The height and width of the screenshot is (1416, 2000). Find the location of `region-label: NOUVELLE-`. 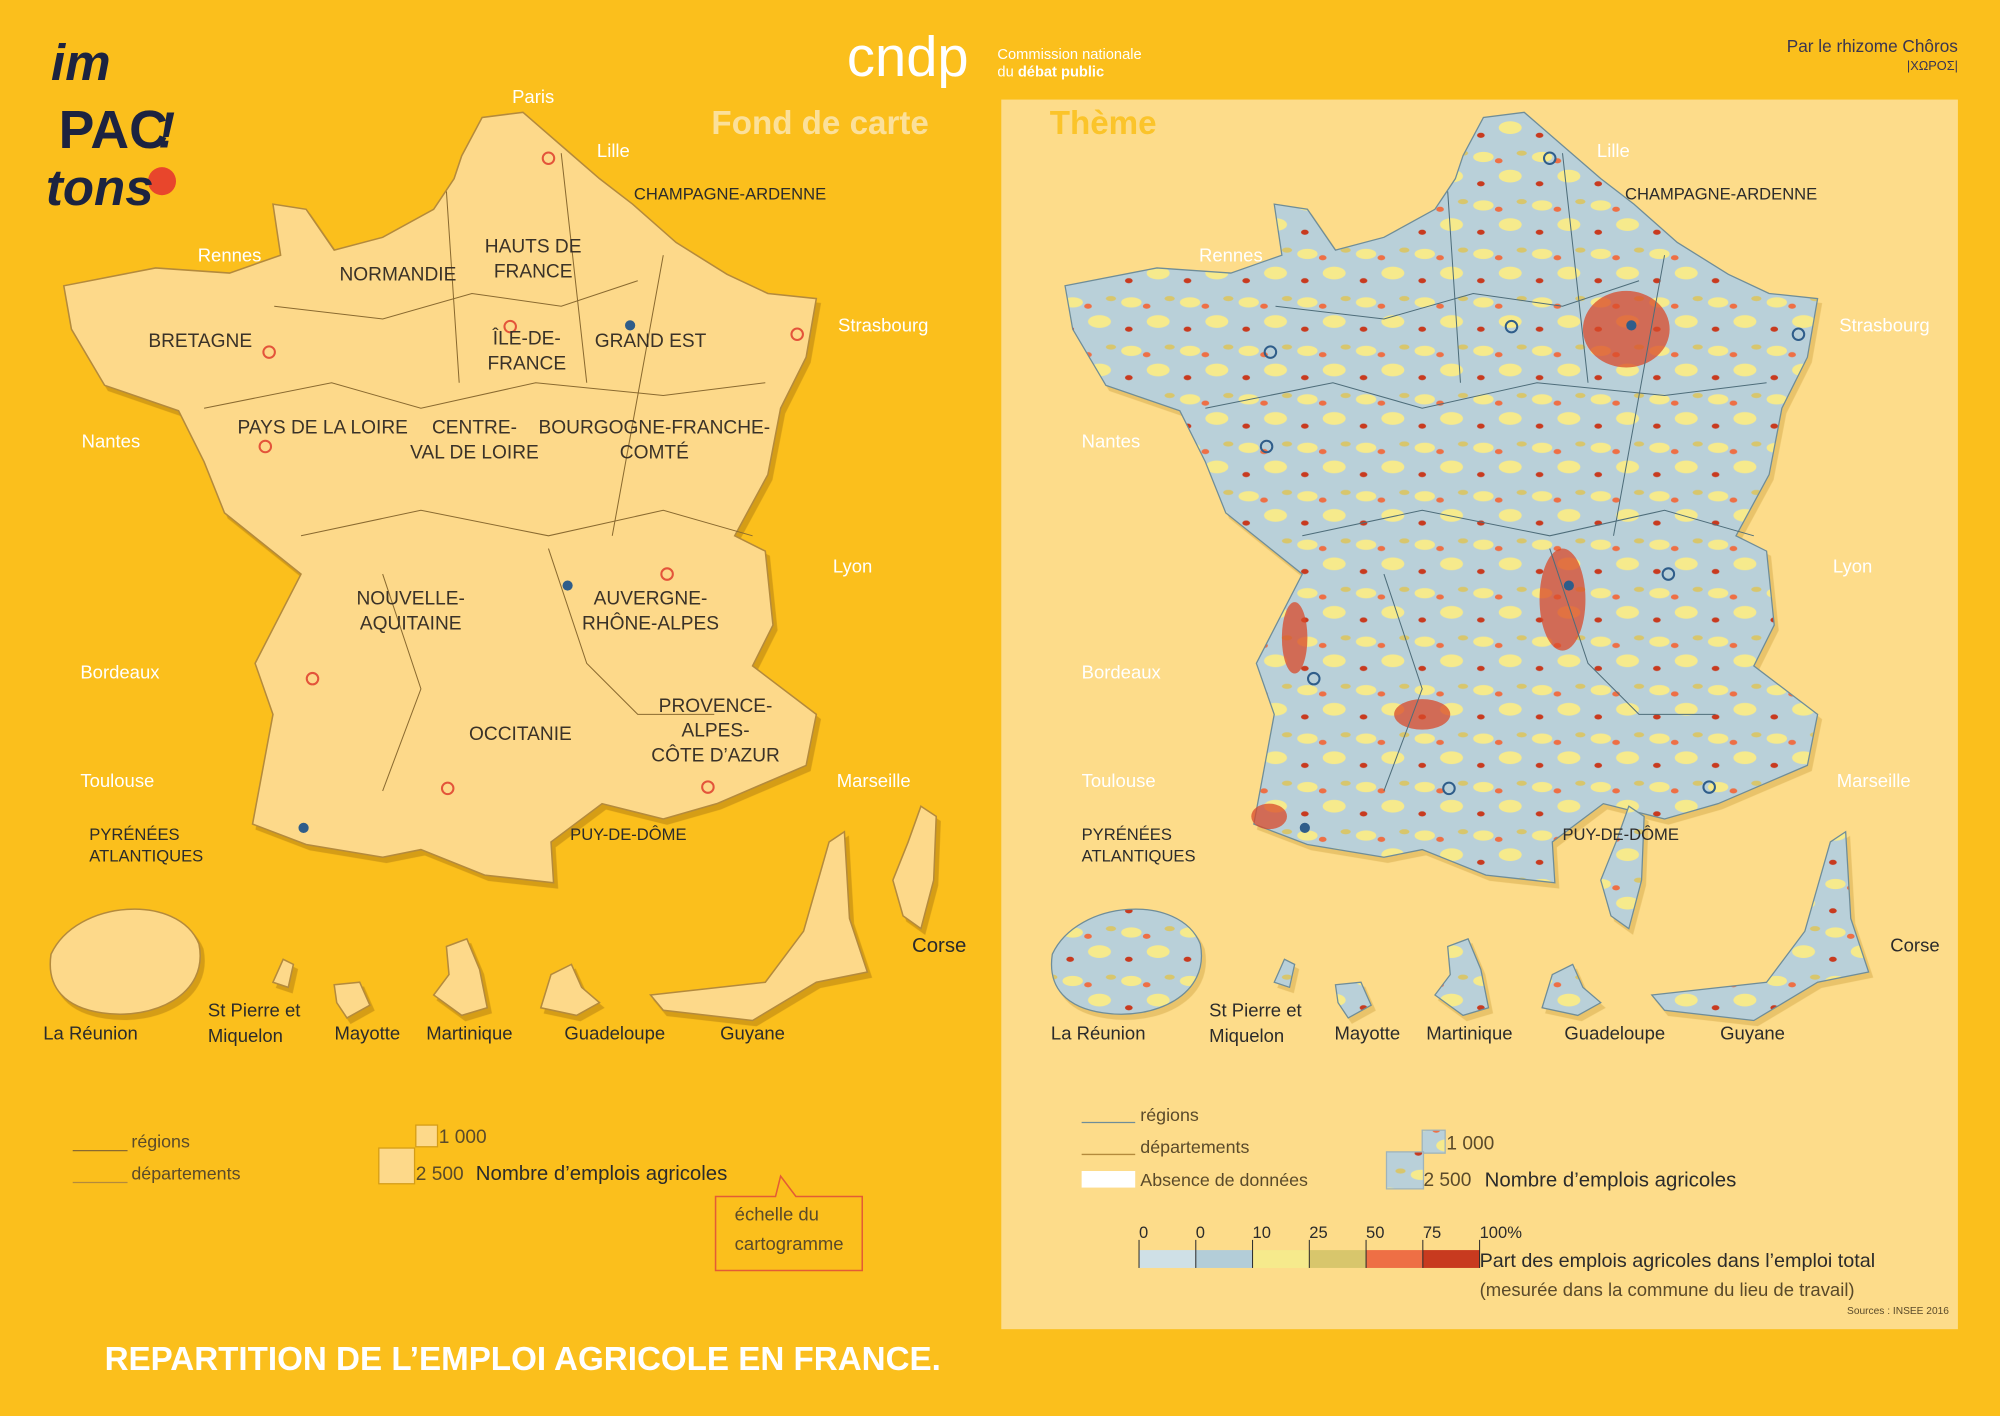

region-label: NOUVELLE- is located at coordinates (411, 599).